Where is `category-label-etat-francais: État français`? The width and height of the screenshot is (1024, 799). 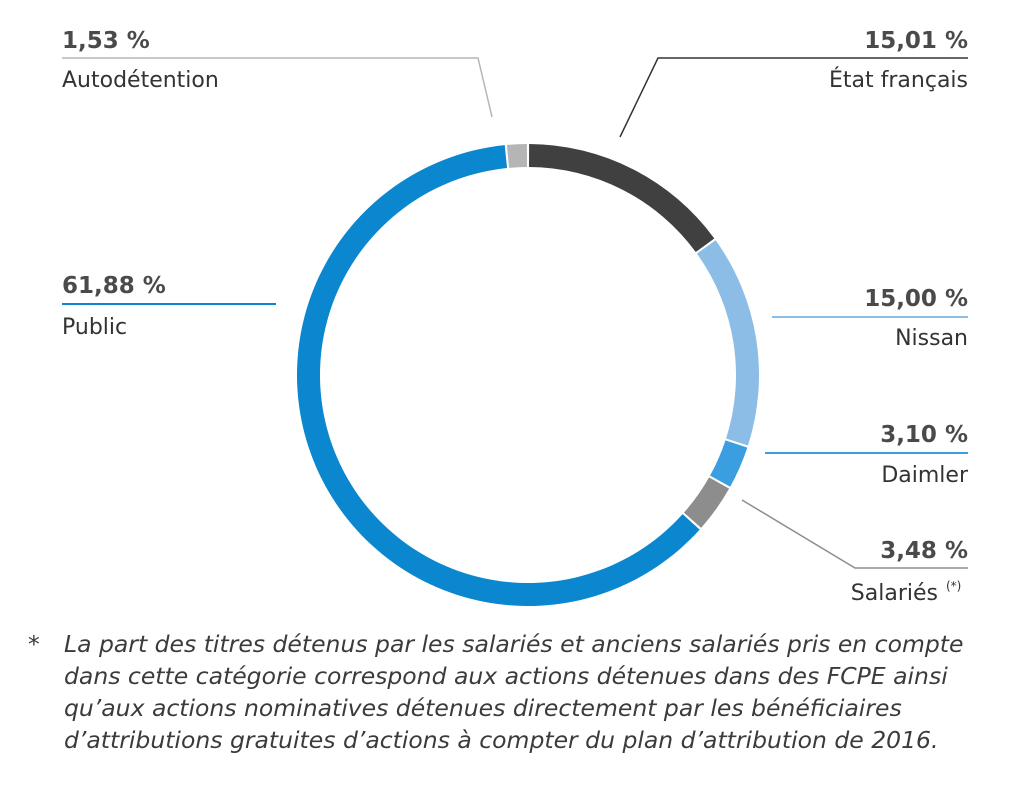 category-label-etat-francais: État français is located at coordinates (898, 80).